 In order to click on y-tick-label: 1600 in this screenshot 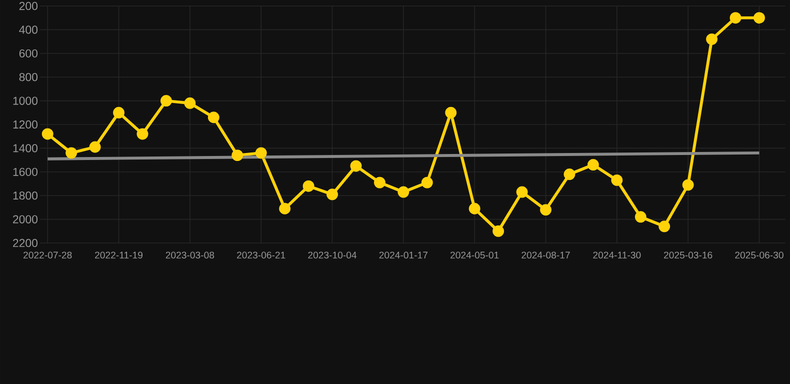, I will do `click(25, 172)`.